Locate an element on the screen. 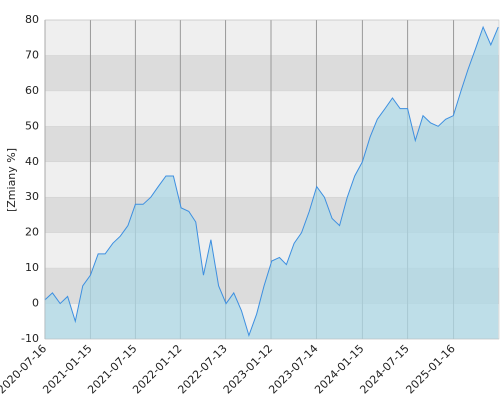  y-tick-label: 40 is located at coordinates (32, 161).